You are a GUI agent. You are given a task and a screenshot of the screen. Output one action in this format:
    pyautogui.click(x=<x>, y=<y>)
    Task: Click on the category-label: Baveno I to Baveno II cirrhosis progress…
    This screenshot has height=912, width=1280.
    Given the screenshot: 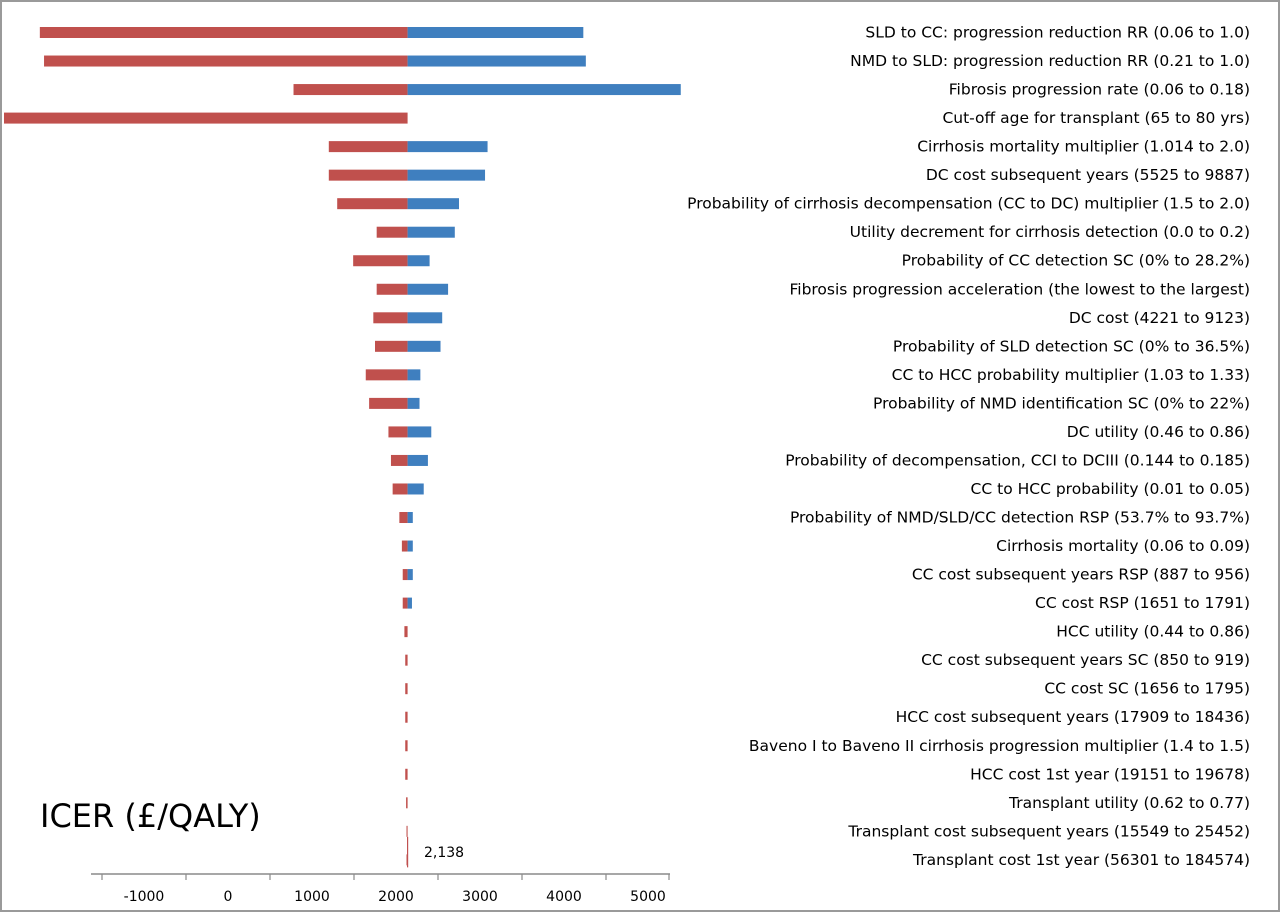 What is the action you would take?
    pyautogui.click(x=999, y=746)
    